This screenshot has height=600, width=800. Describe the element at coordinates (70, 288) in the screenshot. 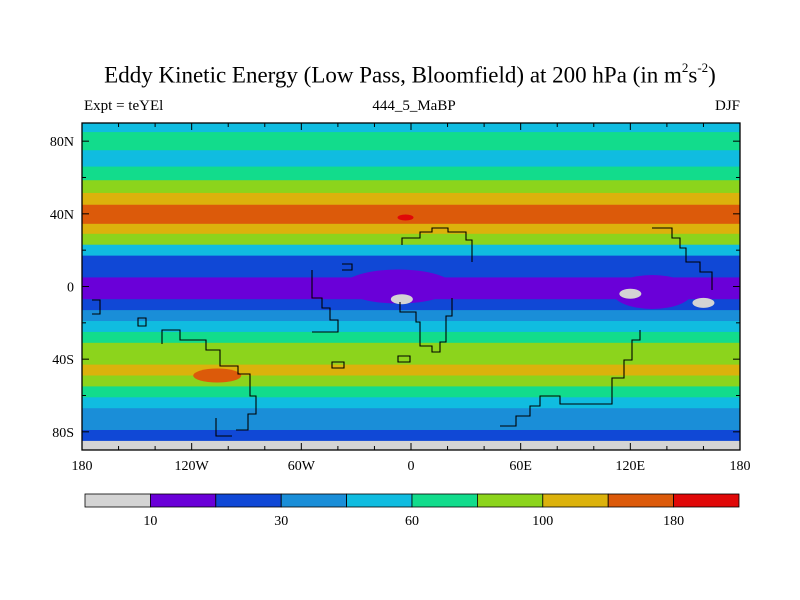

I see `y-tick-label: 0` at that location.